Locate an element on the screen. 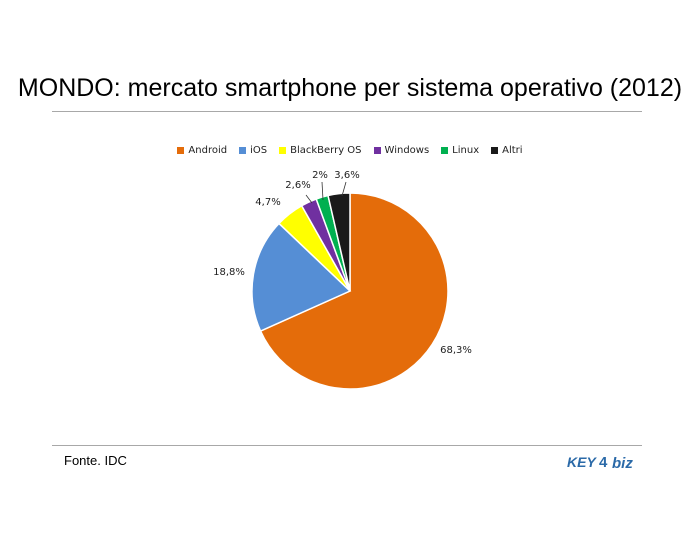 Image resolution: width=700 pixels, height=550 pixels. legend-item-ios: iOS is located at coordinates (253, 150).